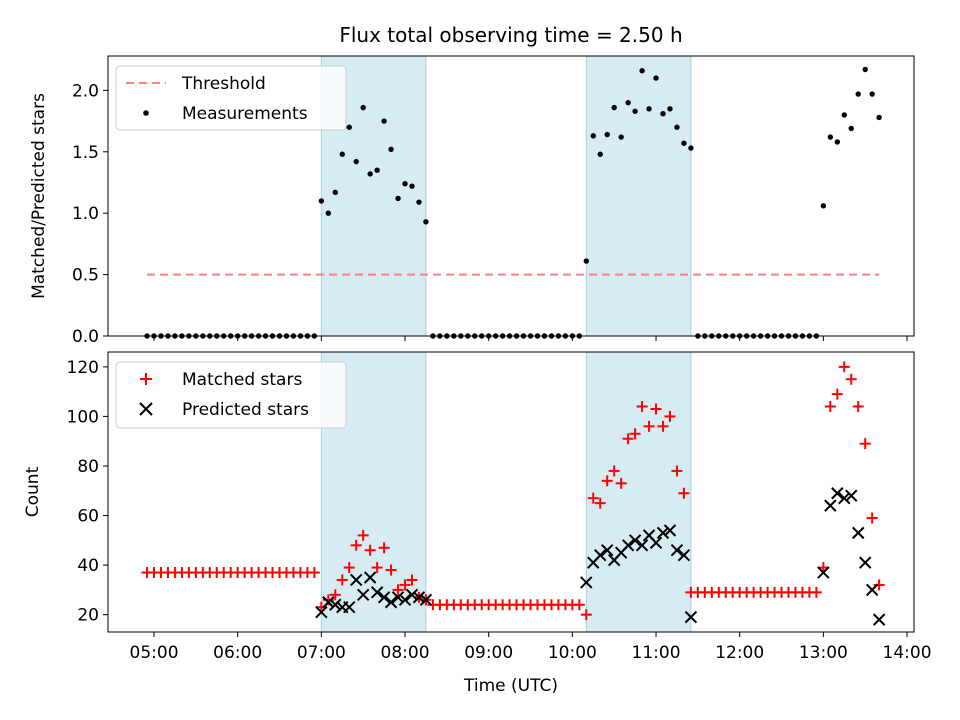 This screenshot has width=960, height=720. I want to click on threshold-legend-label: Threshold, so click(223, 84).